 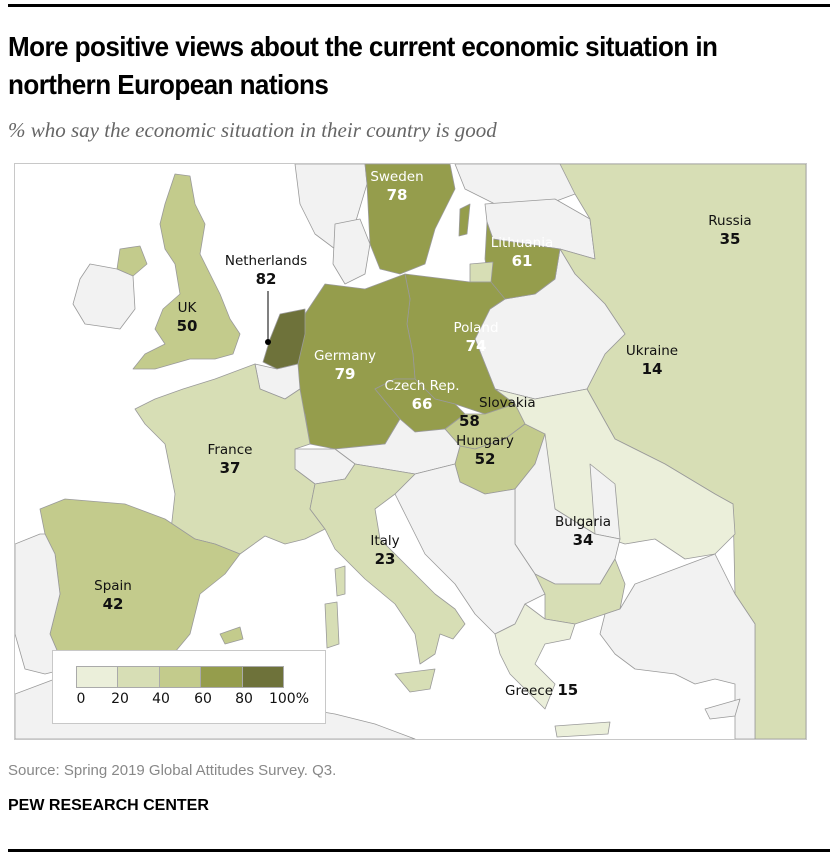 I want to click on label-value: 14, so click(x=652, y=369).